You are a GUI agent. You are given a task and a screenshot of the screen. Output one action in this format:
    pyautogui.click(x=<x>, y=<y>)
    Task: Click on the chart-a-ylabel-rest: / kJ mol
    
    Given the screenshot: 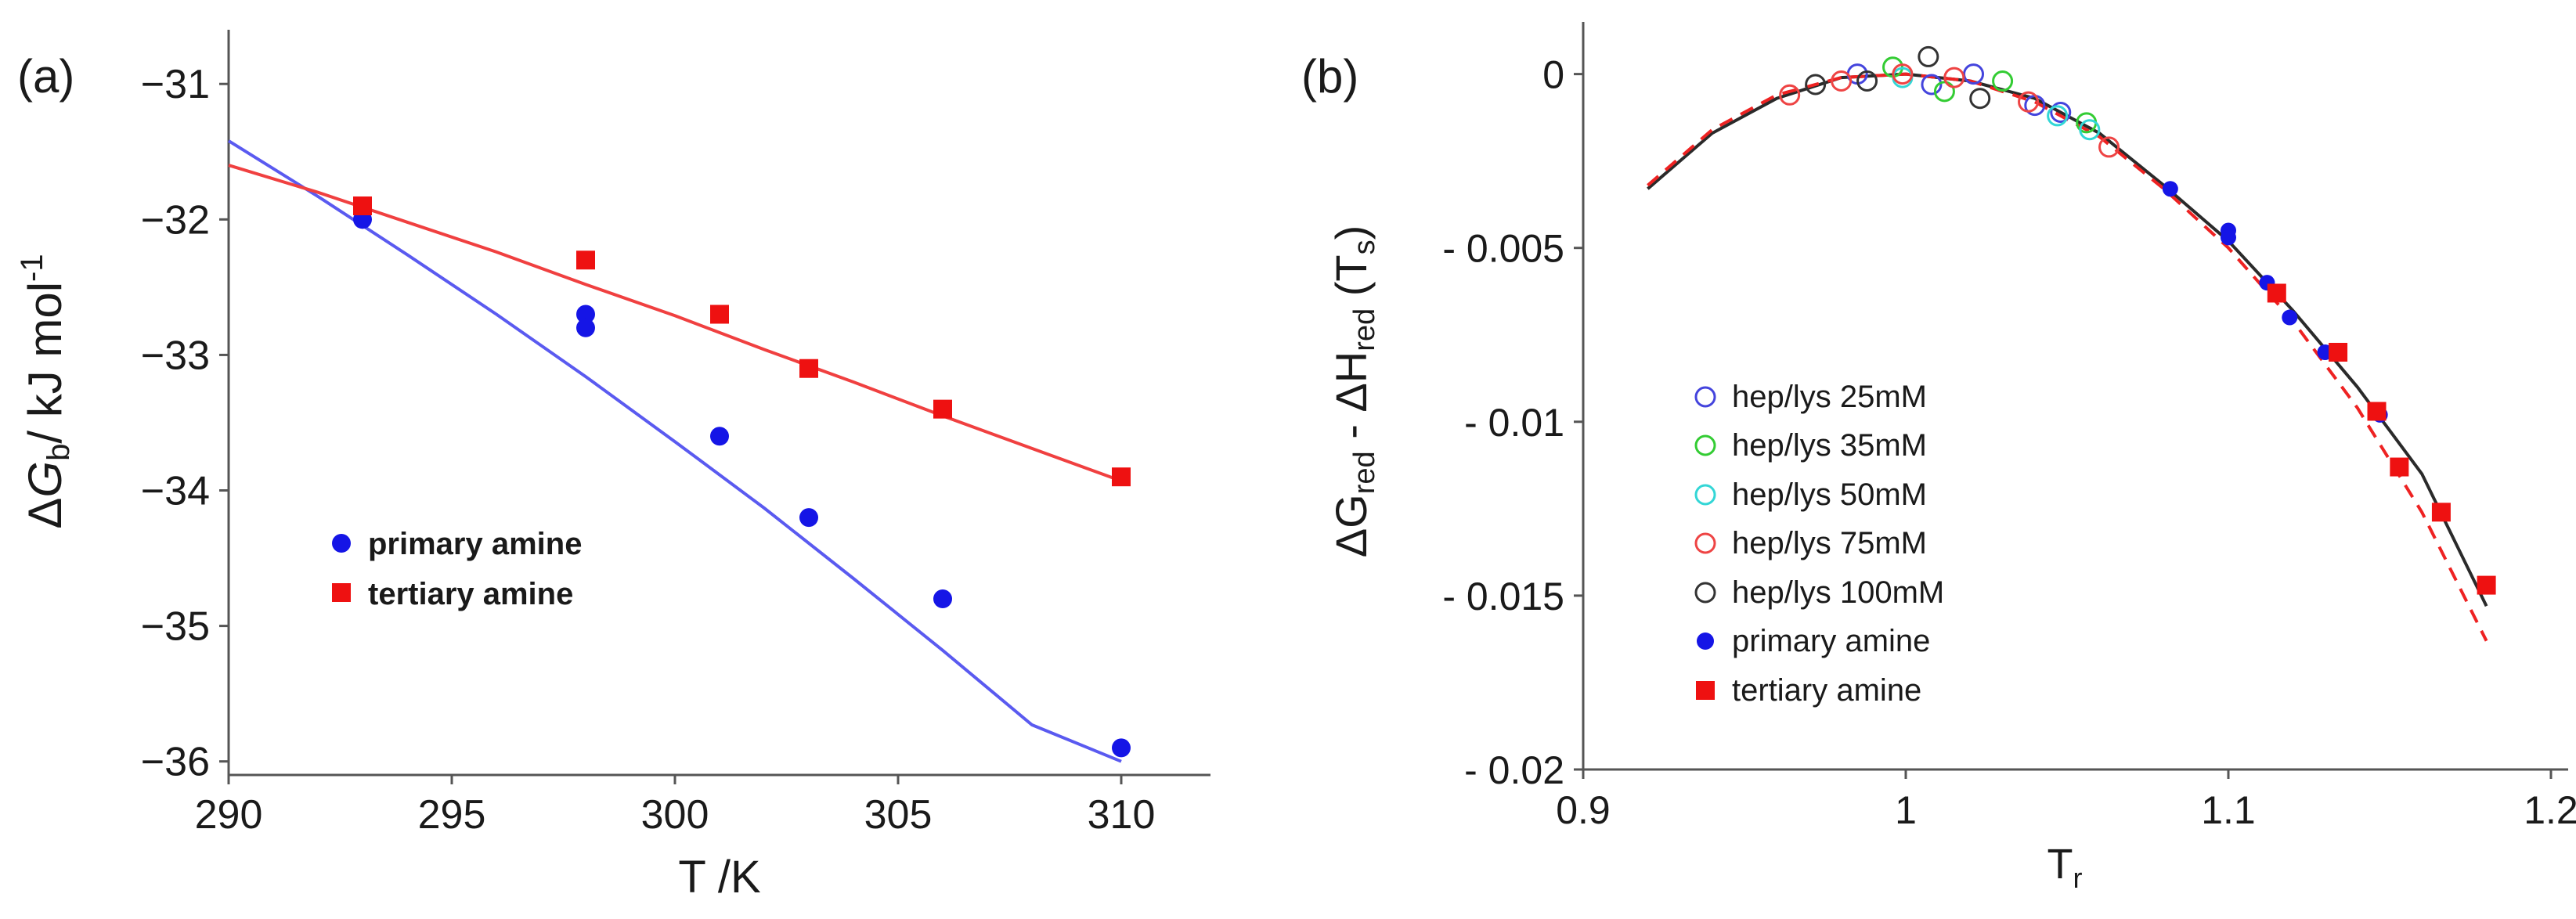 What is the action you would take?
    pyautogui.click(x=45, y=363)
    